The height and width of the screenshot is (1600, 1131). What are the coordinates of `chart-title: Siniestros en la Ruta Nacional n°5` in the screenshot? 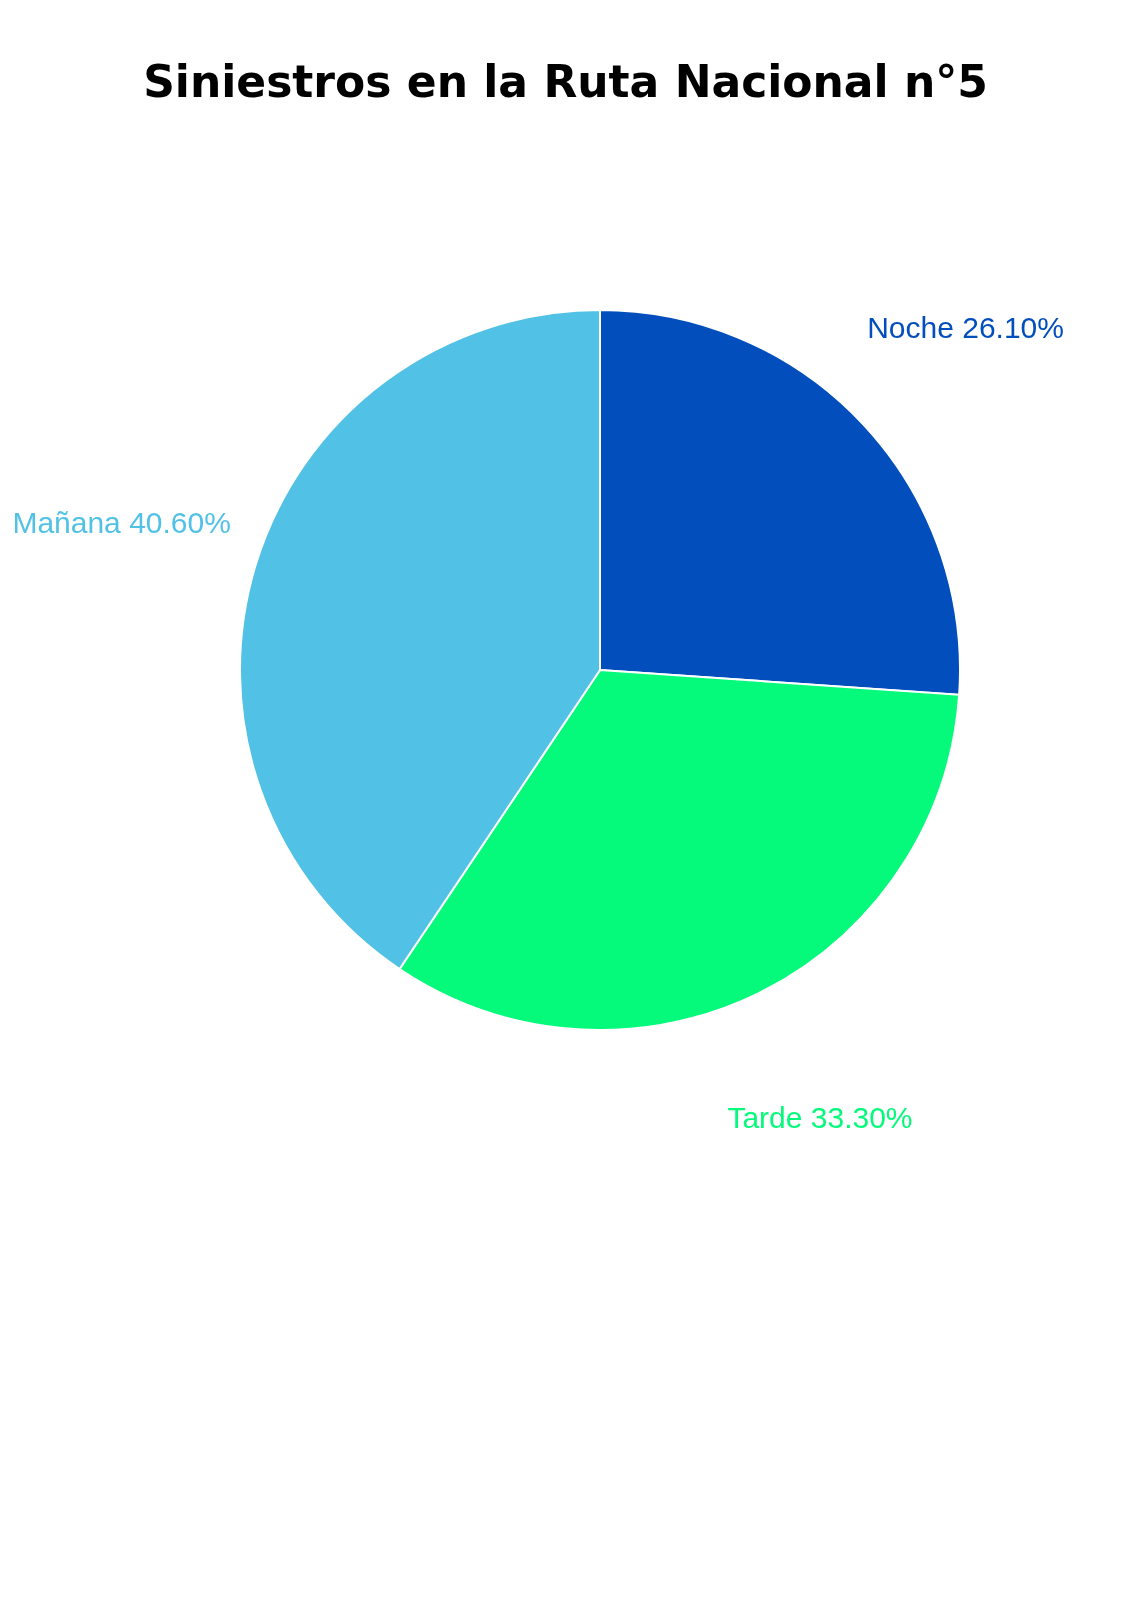 It's located at (565, 81).